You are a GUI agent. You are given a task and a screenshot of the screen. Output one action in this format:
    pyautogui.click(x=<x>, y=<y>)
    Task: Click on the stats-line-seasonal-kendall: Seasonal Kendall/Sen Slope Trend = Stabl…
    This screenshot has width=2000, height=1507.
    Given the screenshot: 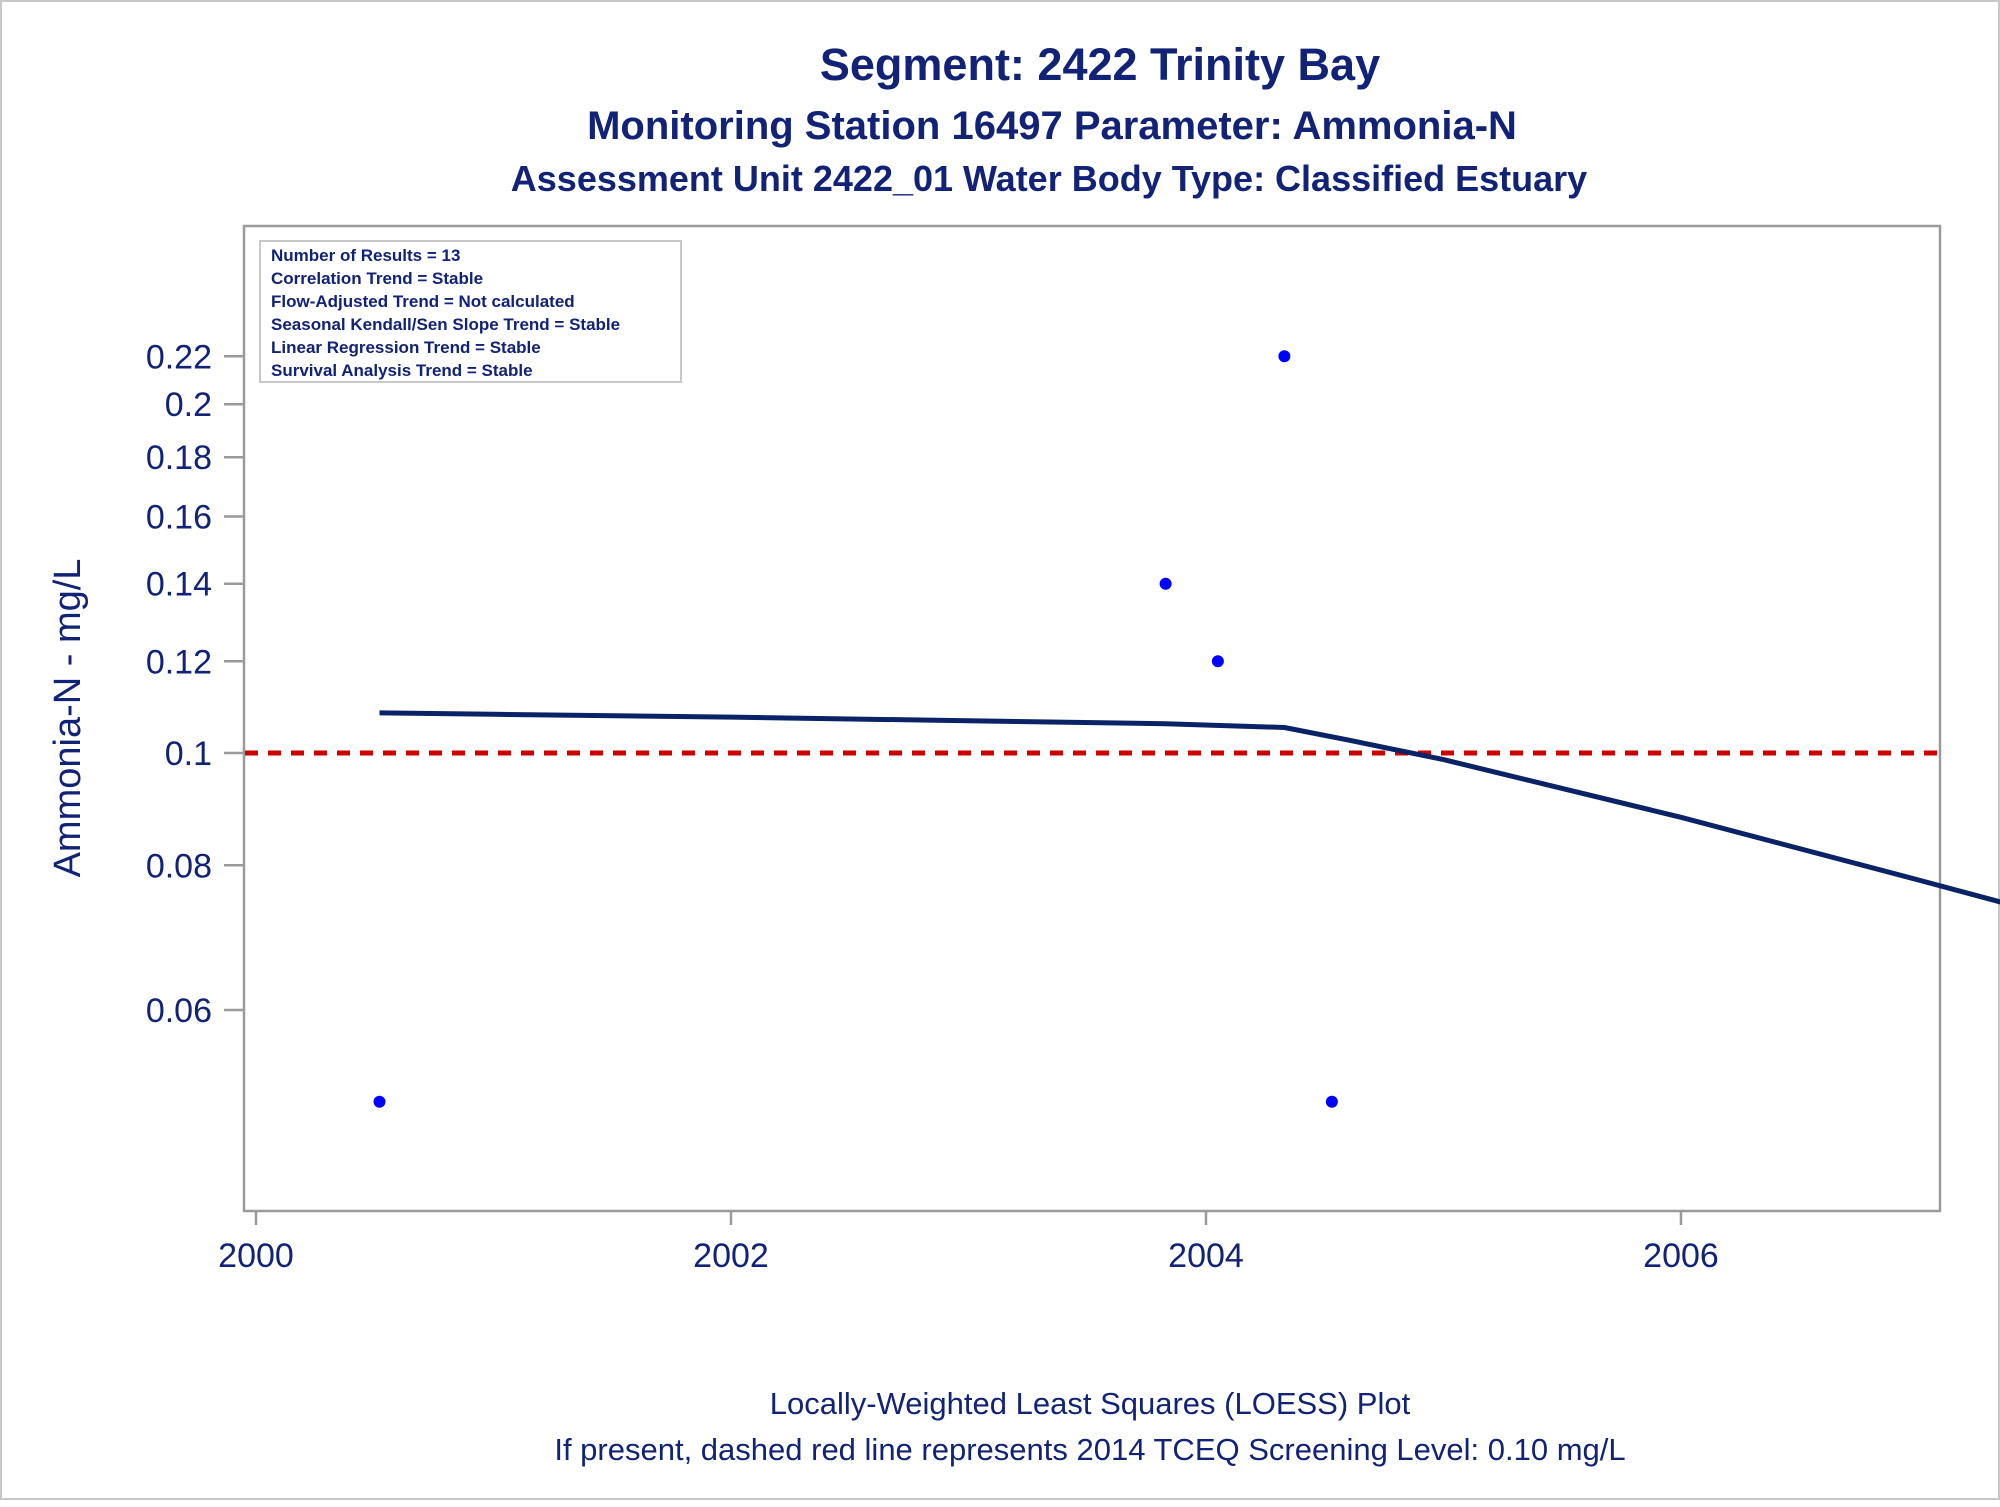 What is the action you would take?
    pyautogui.click(x=445, y=324)
    